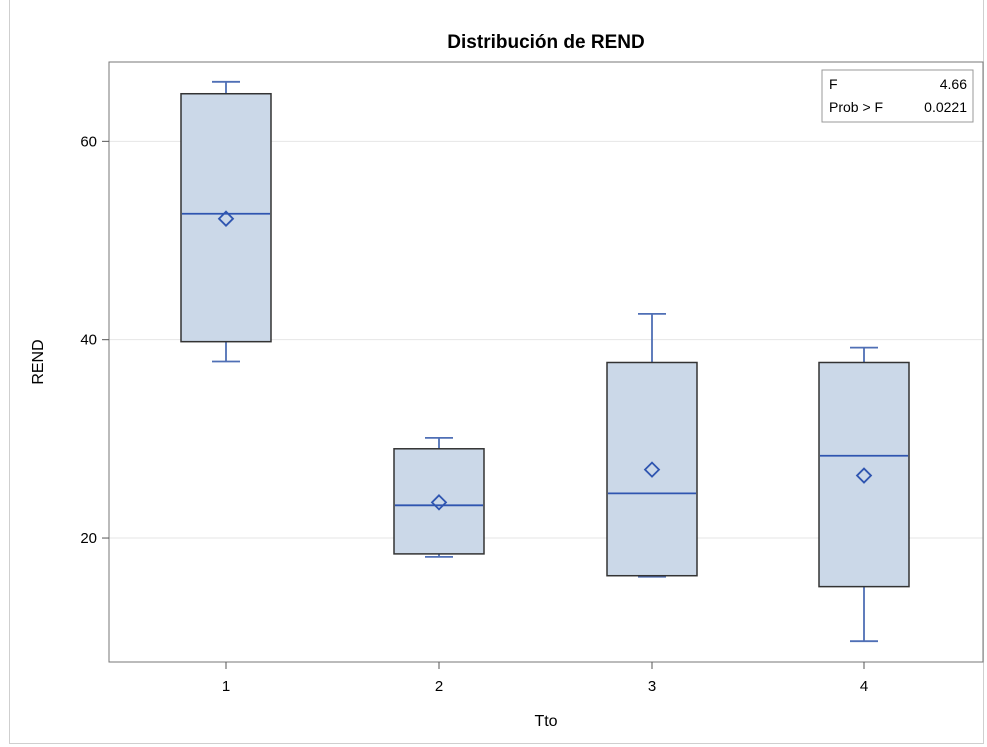  Describe the element at coordinates (38, 361) in the screenshot. I see `y-axis-label: REND` at that location.